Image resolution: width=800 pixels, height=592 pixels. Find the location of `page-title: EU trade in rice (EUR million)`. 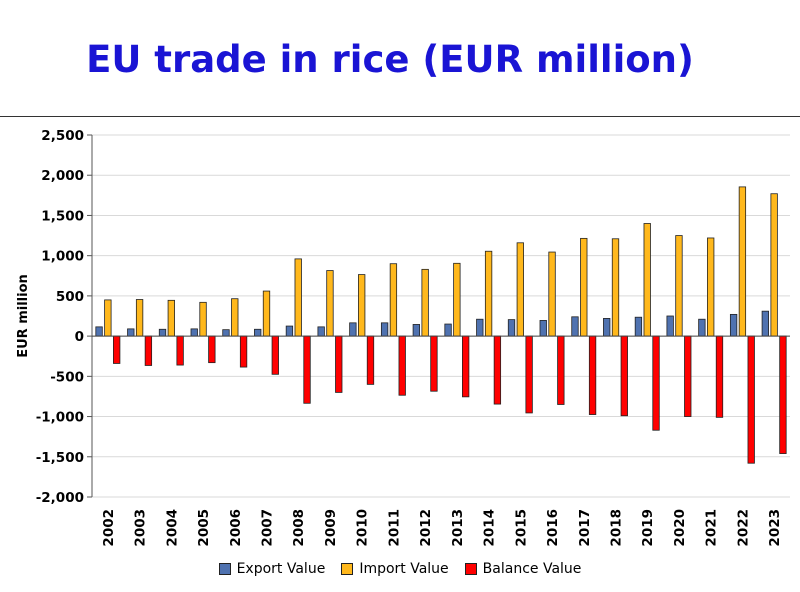

page-title: EU trade in rice (EUR million) is located at coordinates (390, 59).